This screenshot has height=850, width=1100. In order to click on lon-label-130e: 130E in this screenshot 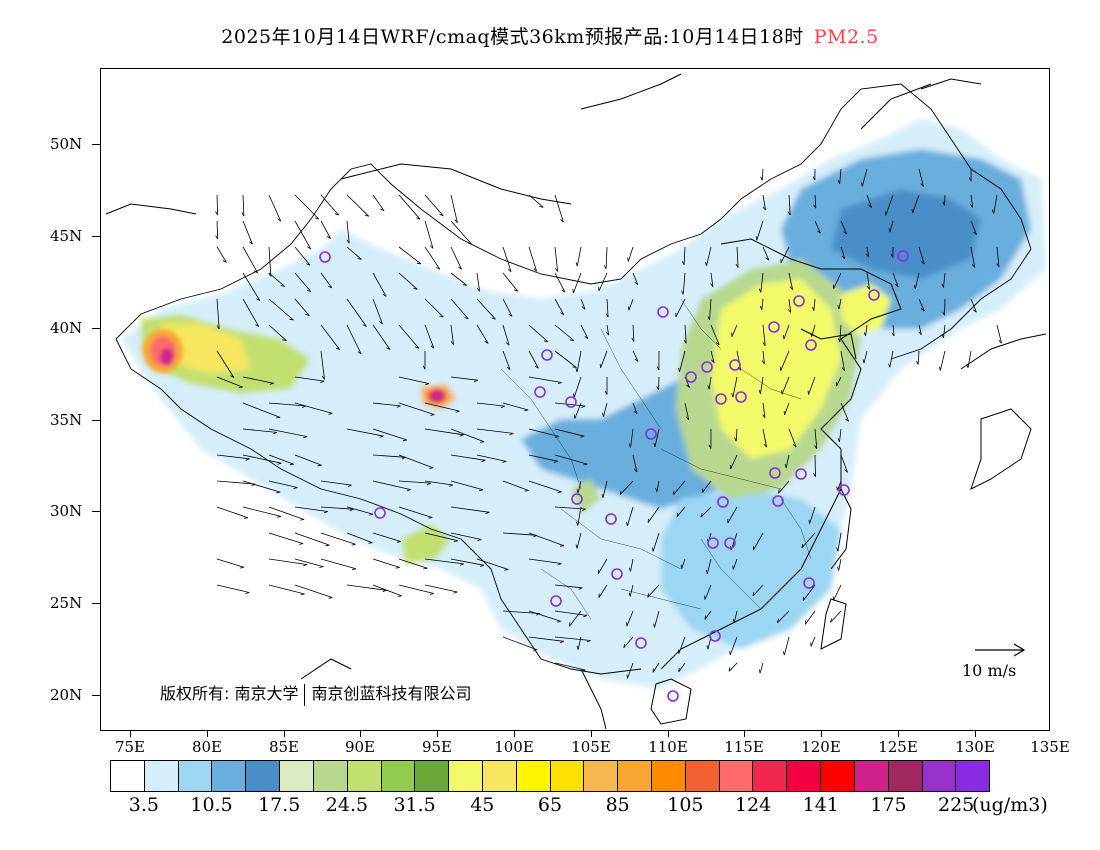, I will do `click(975, 747)`.